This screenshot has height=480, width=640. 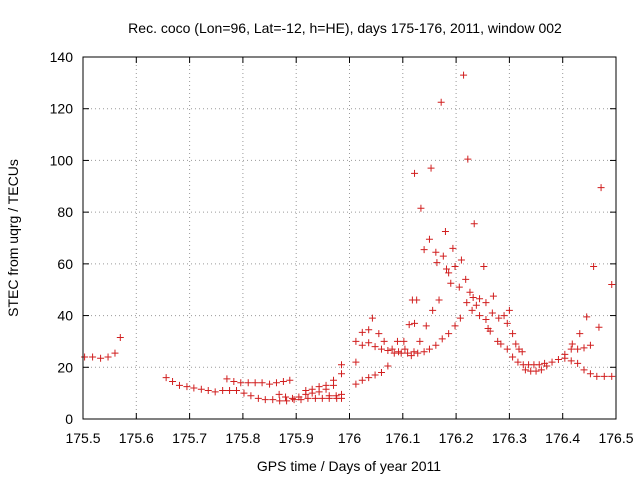 What do you see at coordinates (456, 438) in the screenshot?
I see `x-tick-label: 176.2` at bounding box center [456, 438].